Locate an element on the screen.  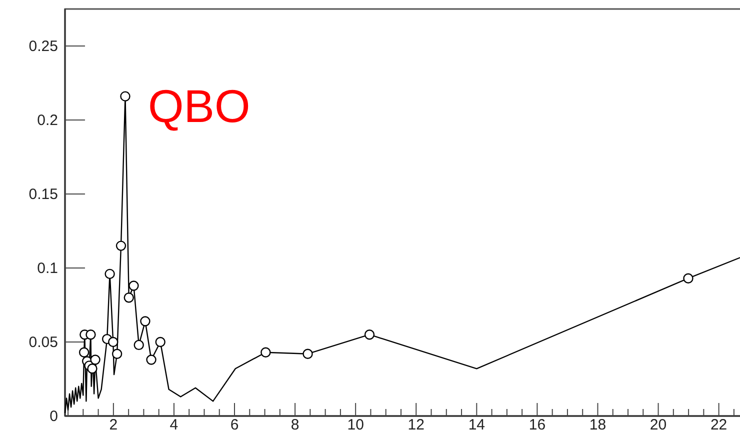
y-tick-label: 0.2 is located at coordinates (47, 120).